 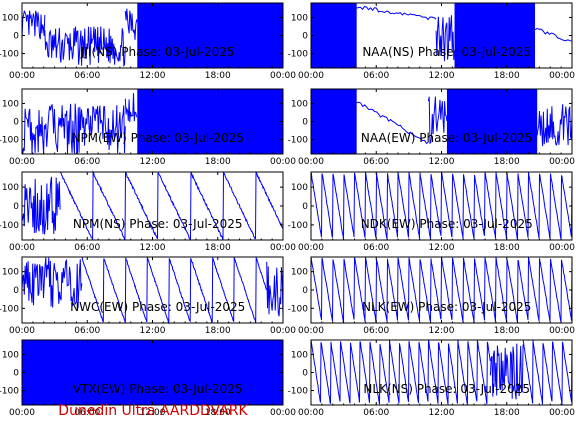 What do you see at coordinates (157, 52) in the screenshot?
I see `panel-title: JJI(NS) Phase: 03-Jul-2025` at bounding box center [157, 52].